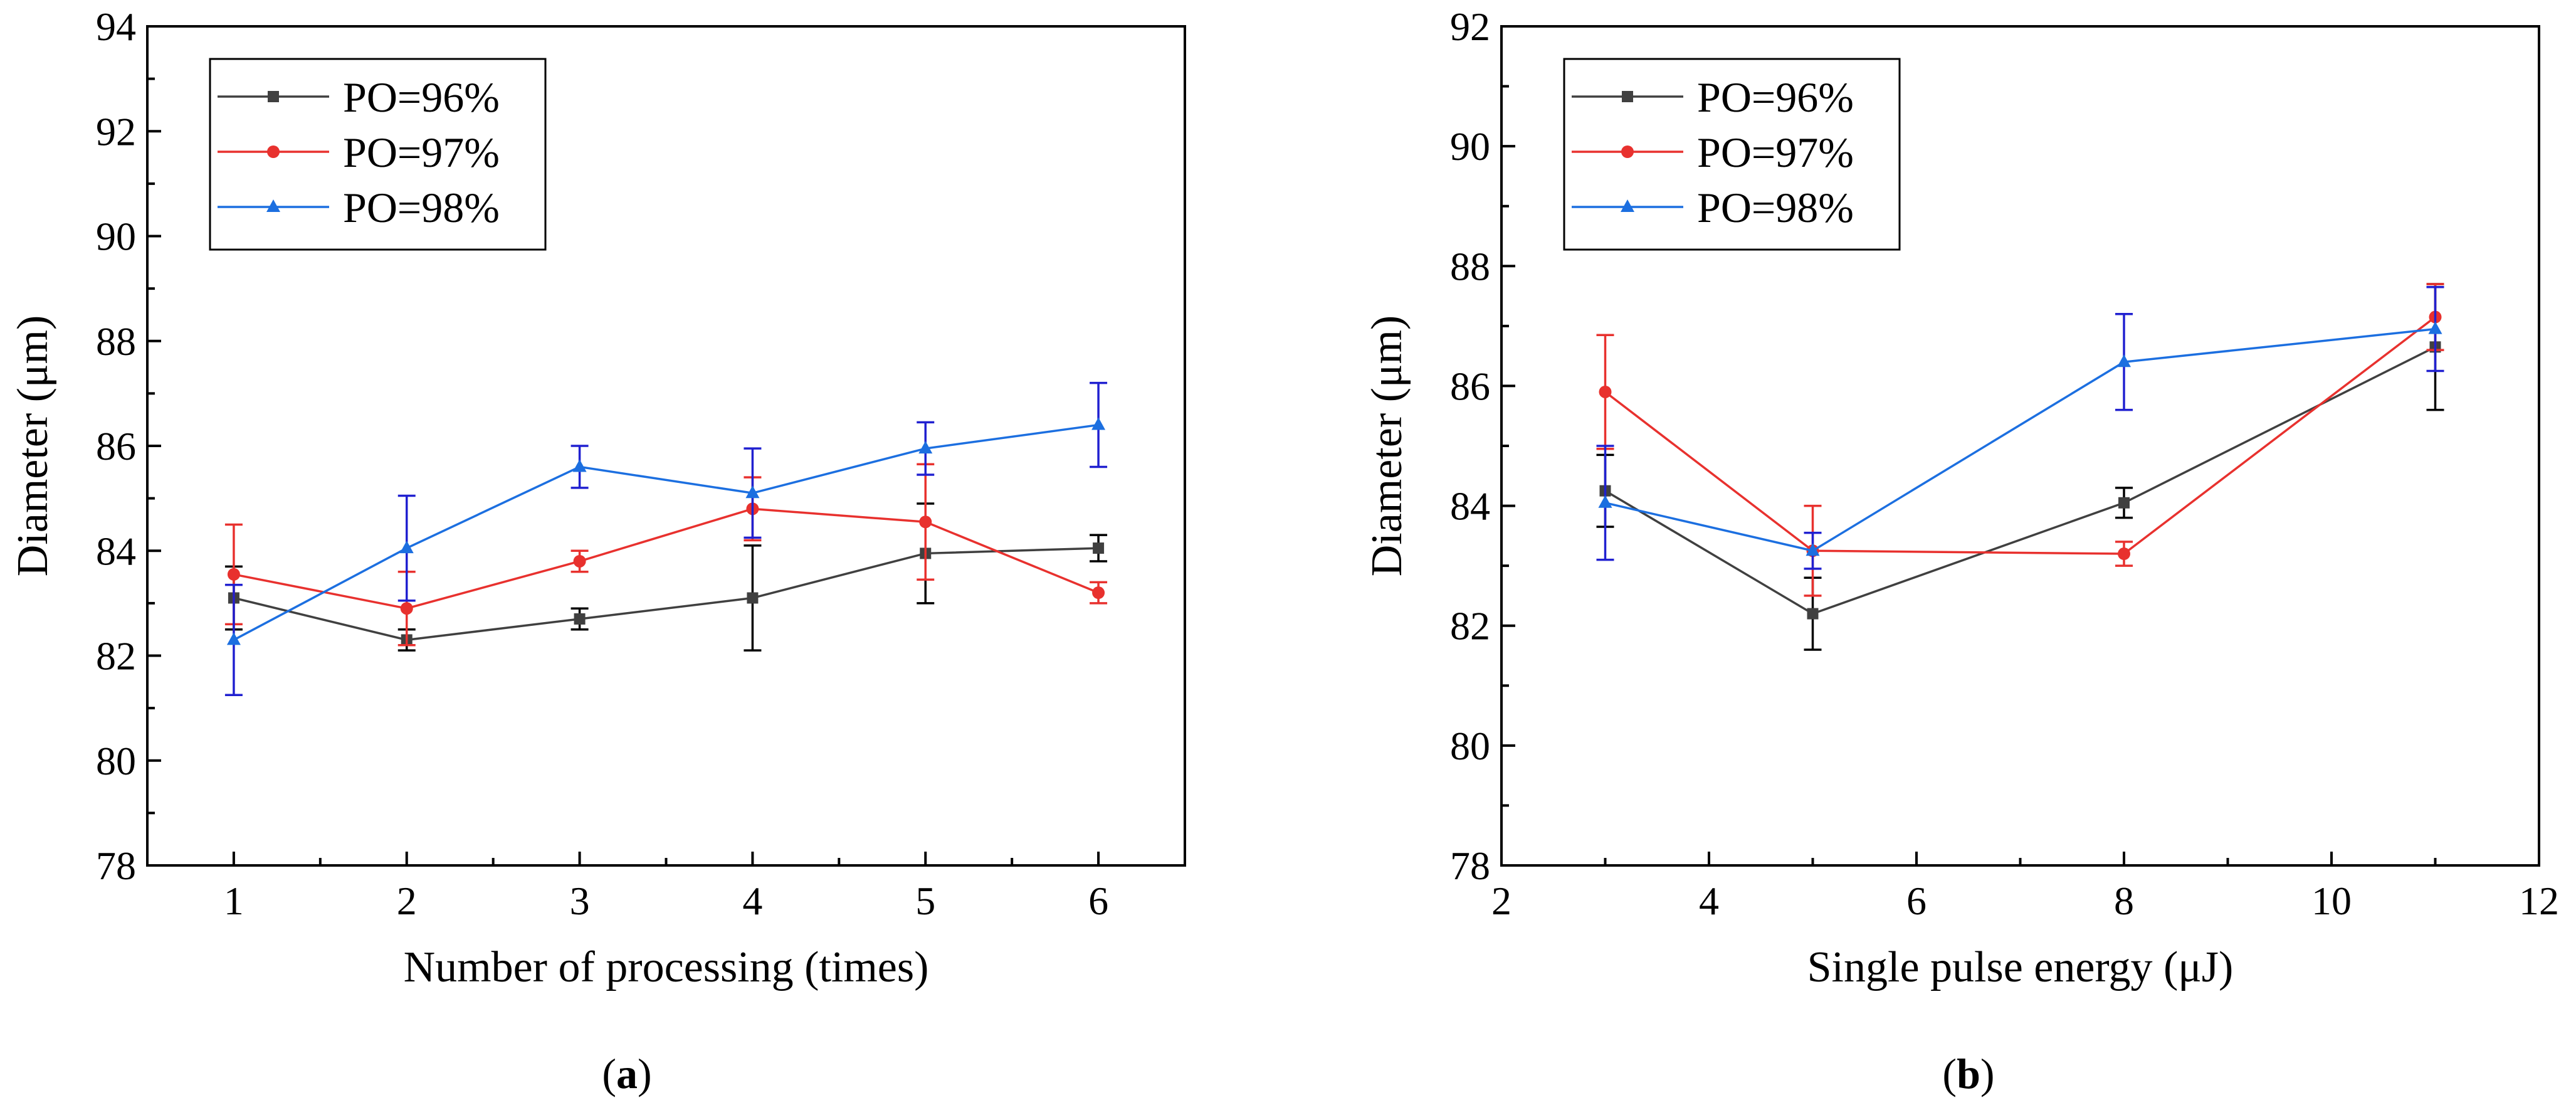 This screenshot has height=1110, width=2576. Describe the element at coordinates (2124, 901) in the screenshot. I see `x-tick-label: 8` at that location.